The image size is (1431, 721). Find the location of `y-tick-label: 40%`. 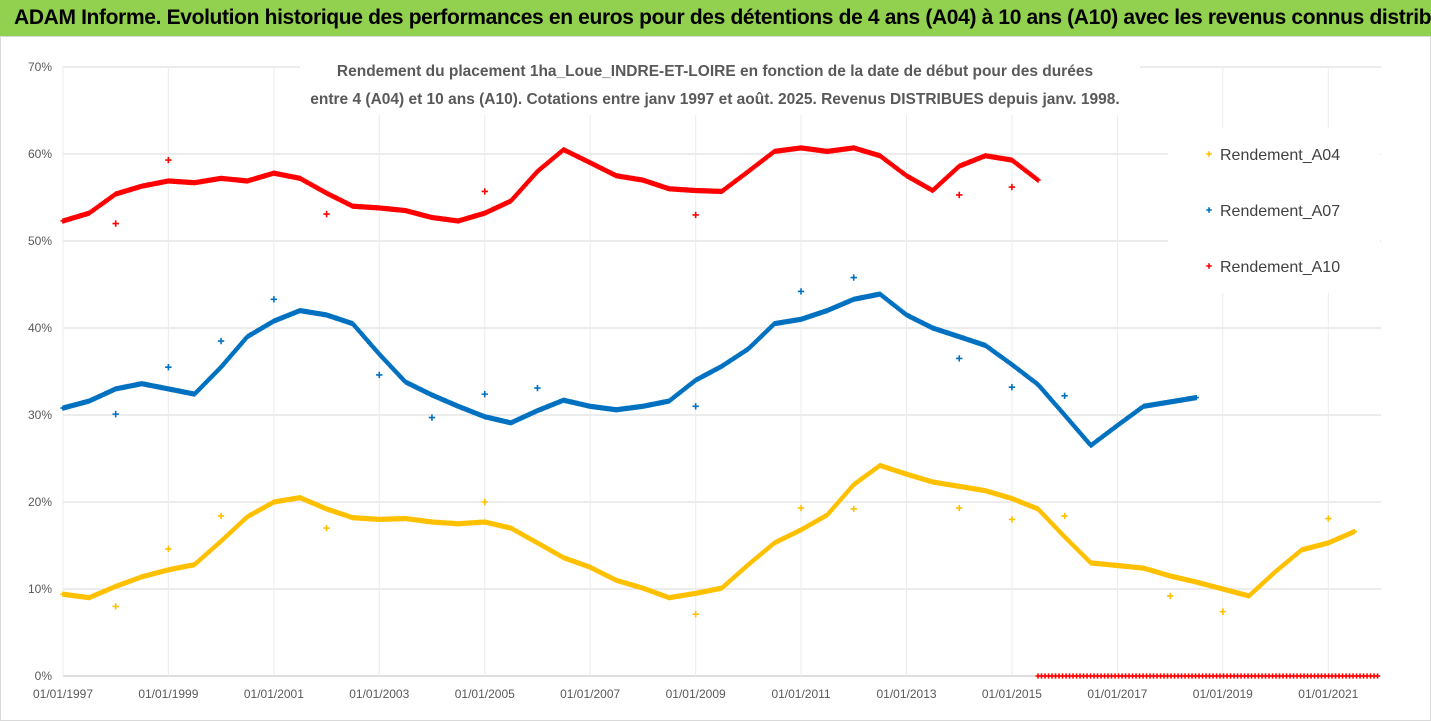

y-tick-label: 40% is located at coordinates (40, 328).